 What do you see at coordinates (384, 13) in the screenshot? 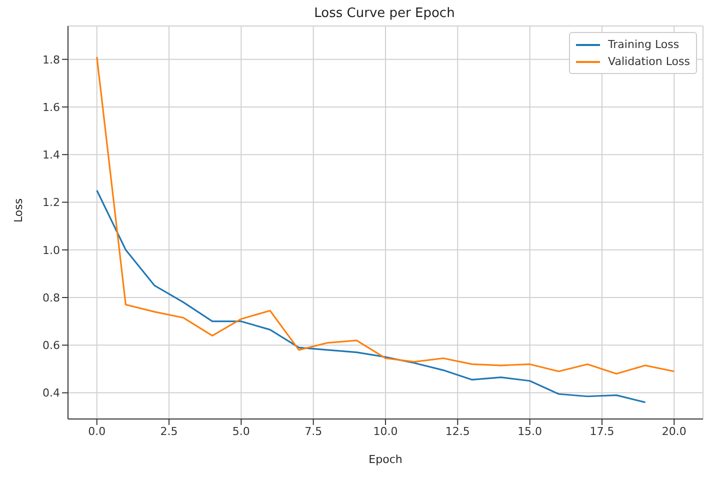
I see `chart-title: Loss Curve per Epoch` at bounding box center [384, 13].